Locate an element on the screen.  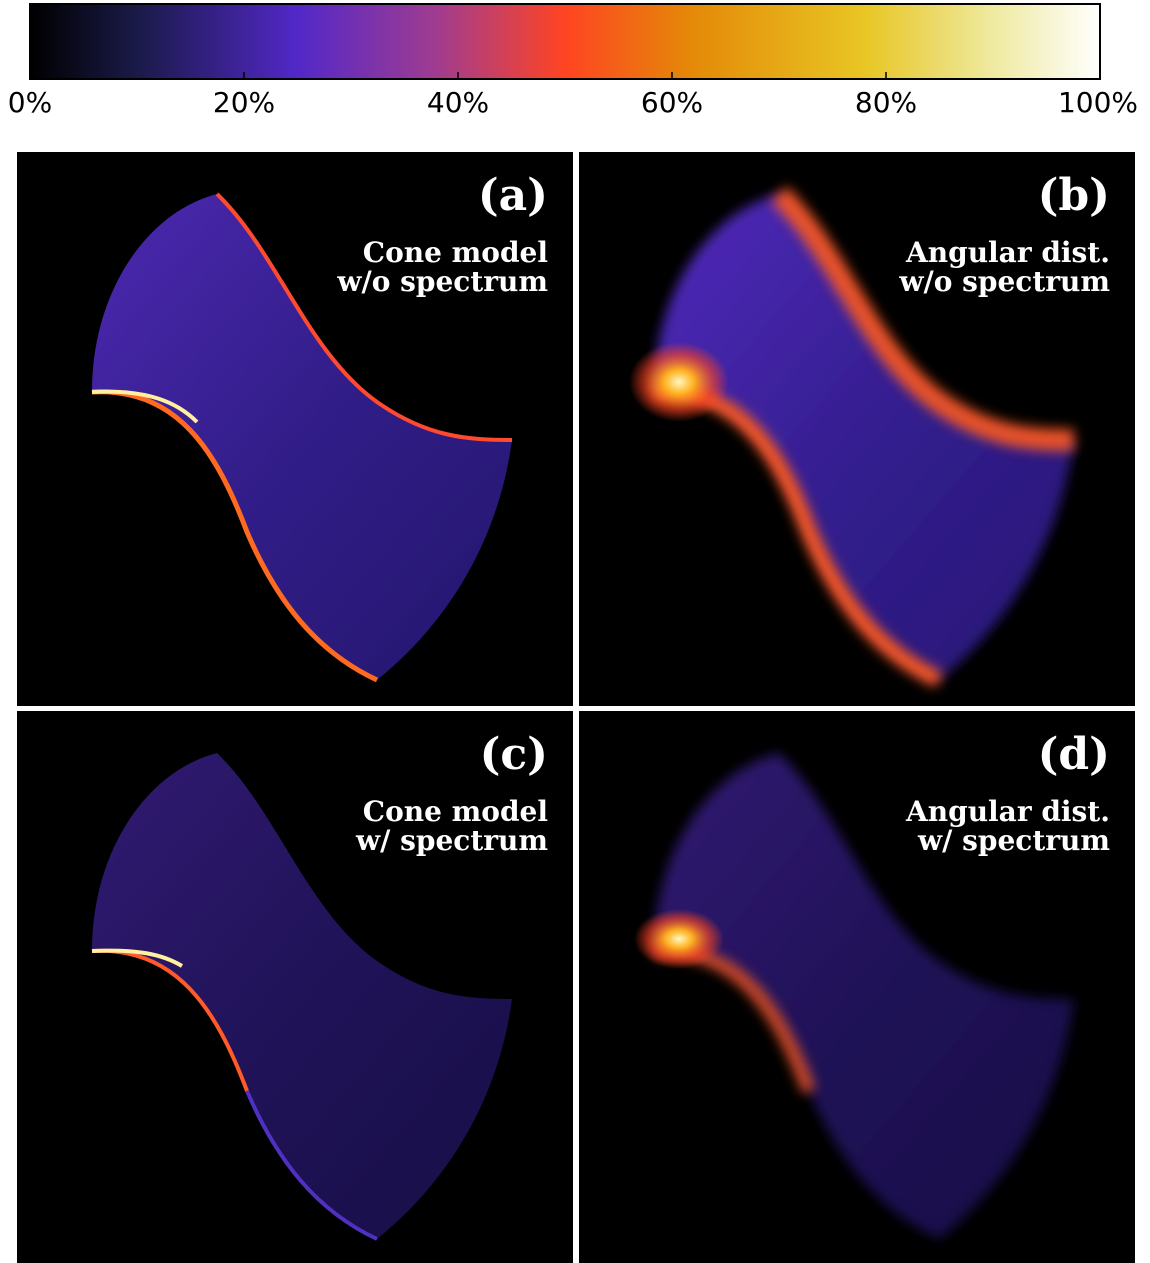
panel-label: (d) is located at coordinates (1074, 754).